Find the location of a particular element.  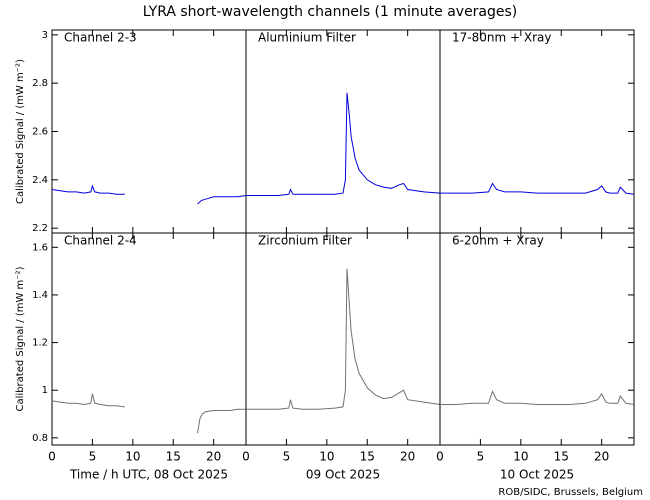

panel-label: Channel 2-3 is located at coordinates (100, 38).